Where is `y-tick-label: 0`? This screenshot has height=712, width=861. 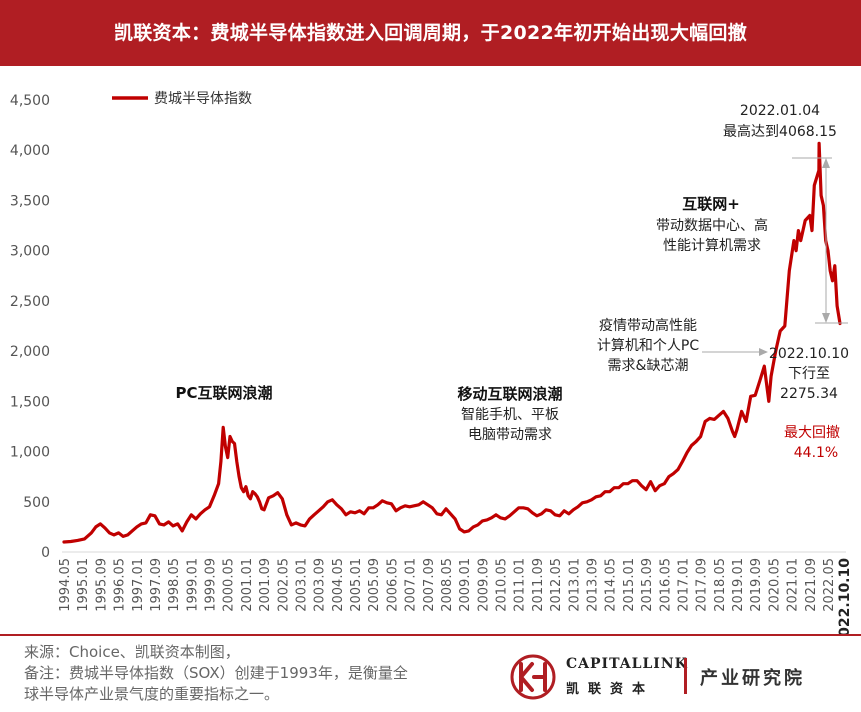
y-tick-label: 0 is located at coordinates (45, 553).